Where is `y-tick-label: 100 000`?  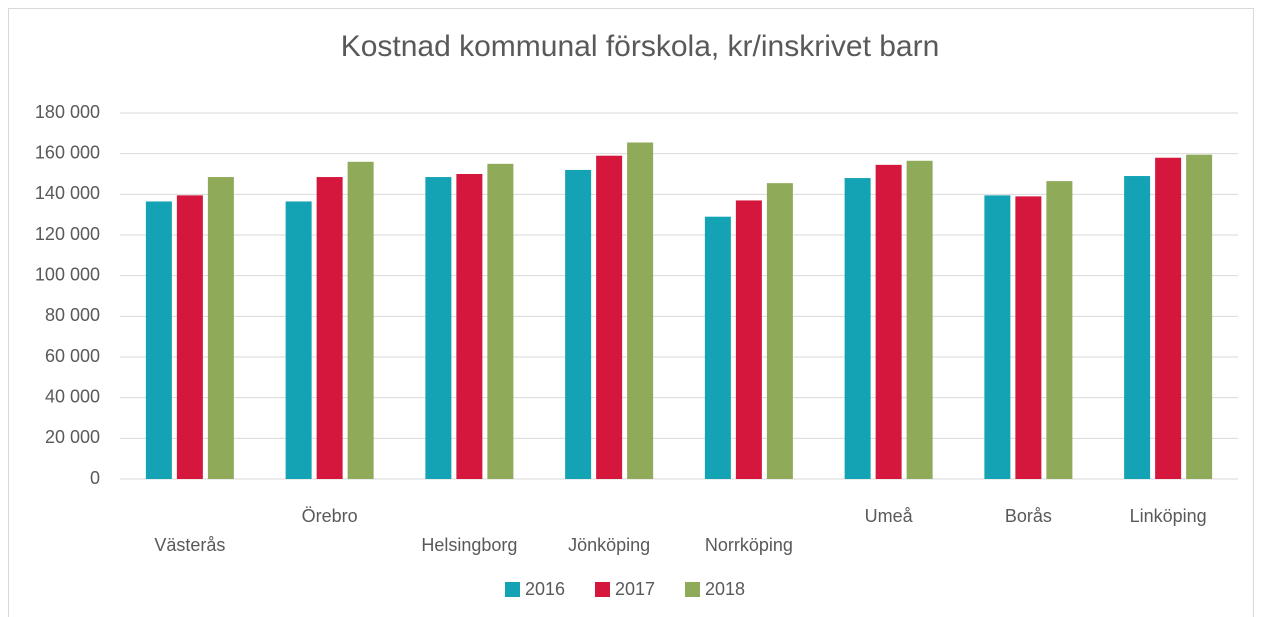 y-tick-label: 100 000 is located at coordinates (67, 274).